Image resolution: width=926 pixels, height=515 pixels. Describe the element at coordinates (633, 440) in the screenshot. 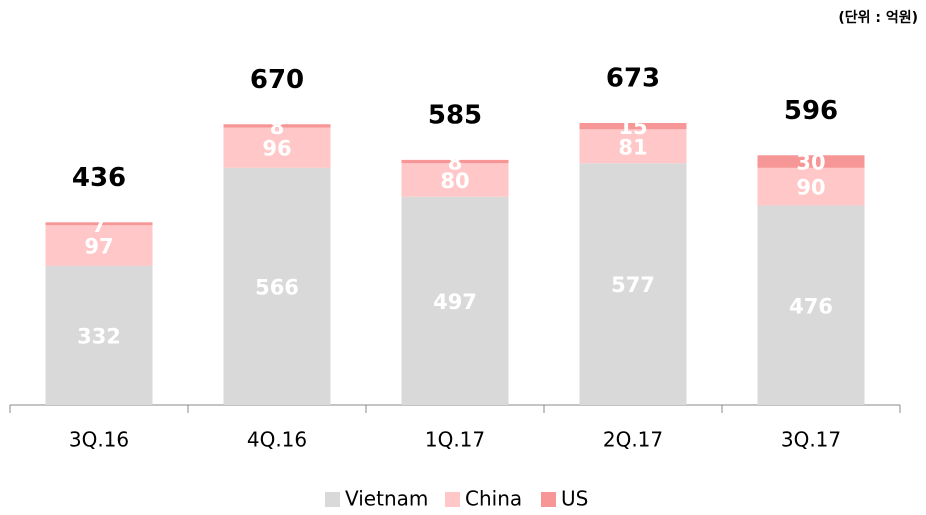

I see `x-tick-label: 2Q.17` at that location.